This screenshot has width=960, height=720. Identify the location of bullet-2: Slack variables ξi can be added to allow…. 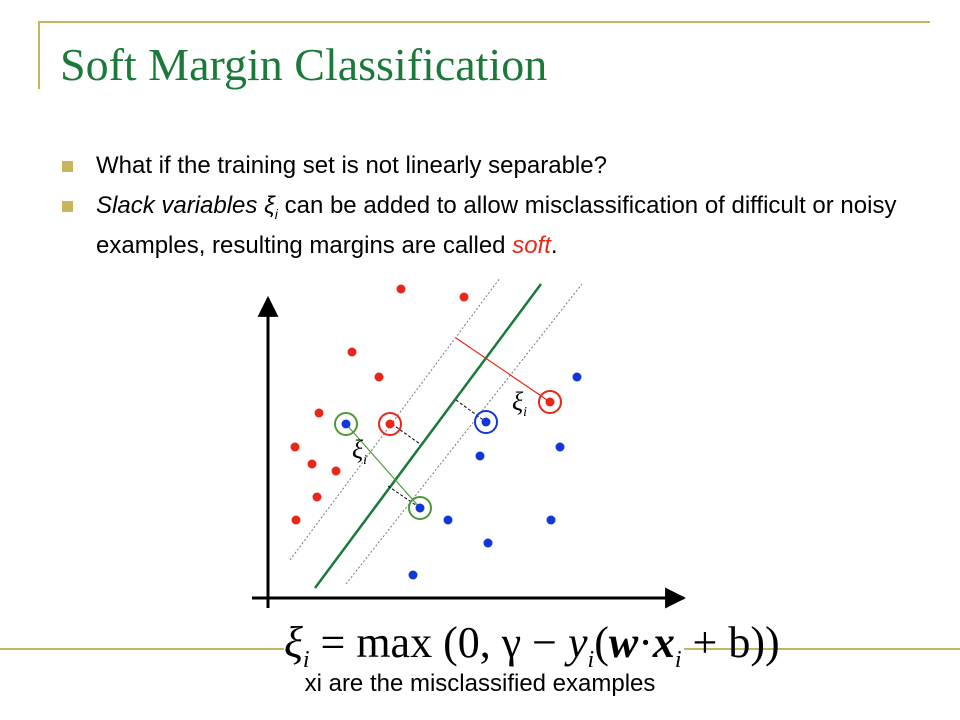
(480, 226).